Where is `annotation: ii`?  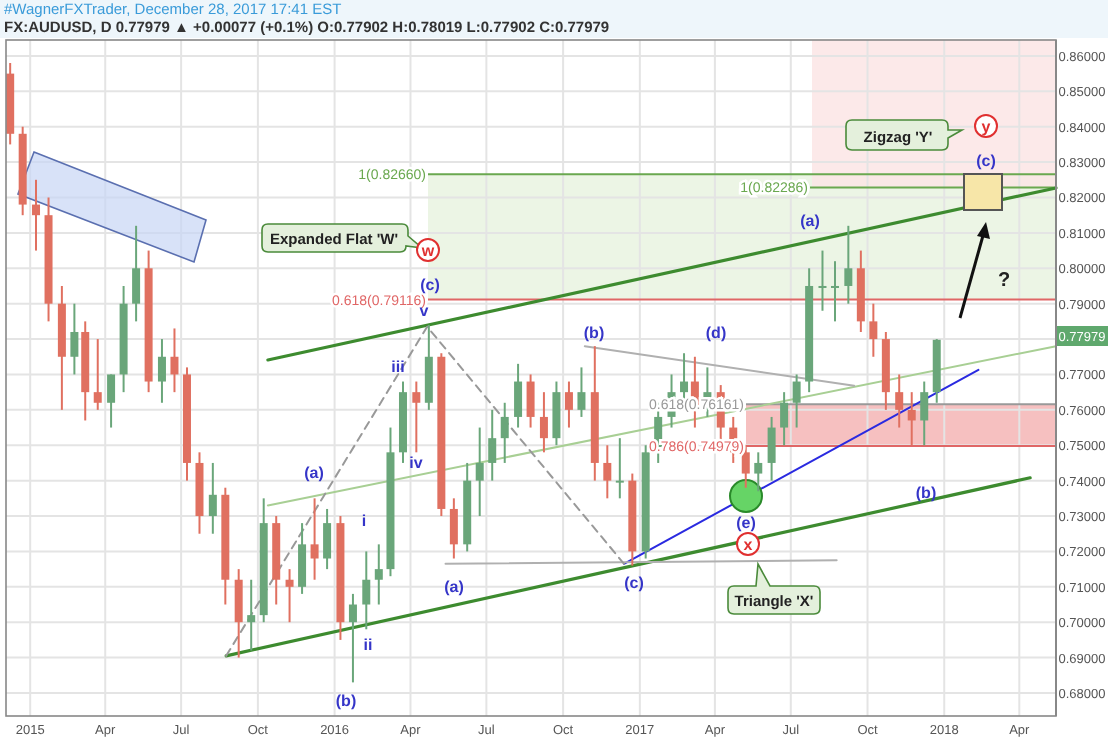
annotation: ii is located at coordinates (368, 645).